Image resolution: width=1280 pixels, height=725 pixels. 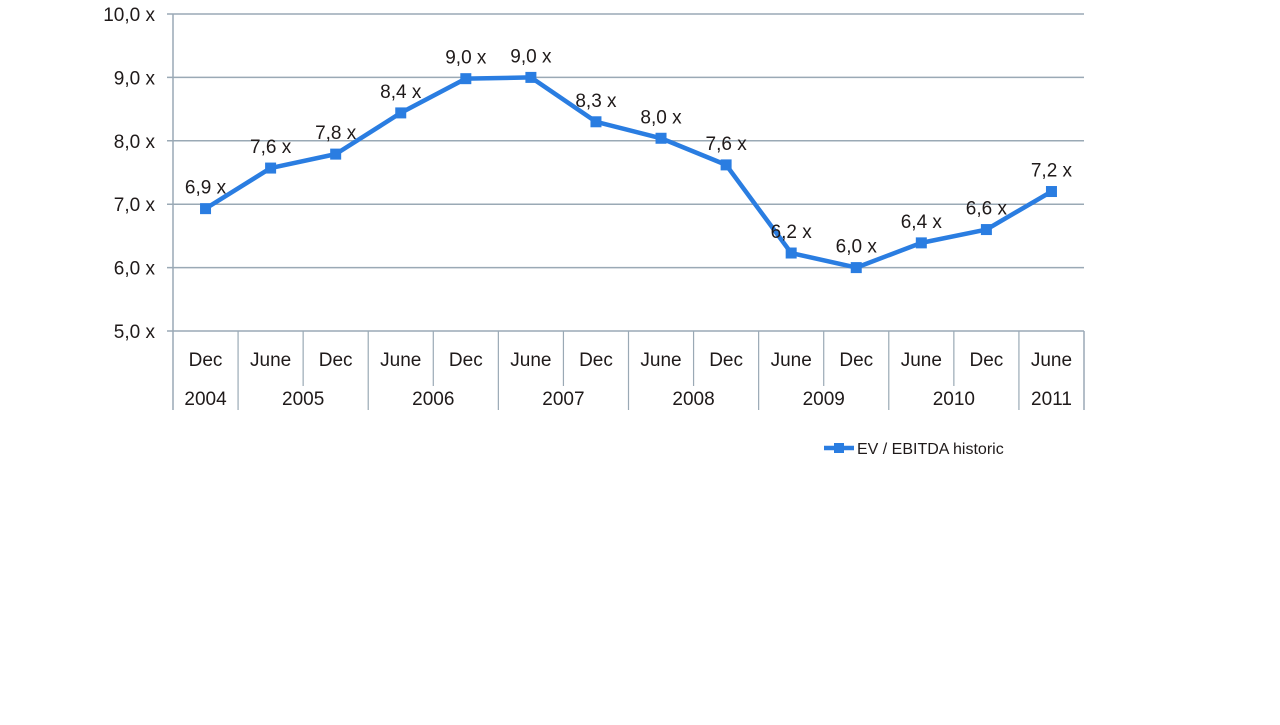 What do you see at coordinates (401, 92) in the screenshot?
I see `data-label: 8,4 x` at bounding box center [401, 92].